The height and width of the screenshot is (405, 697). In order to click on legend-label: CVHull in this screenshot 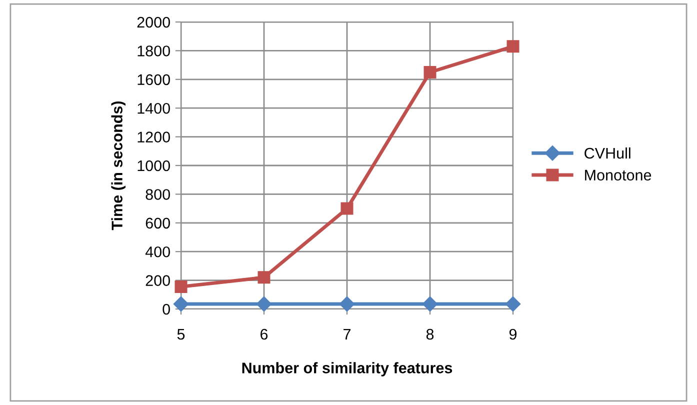, I will do `click(607, 153)`.